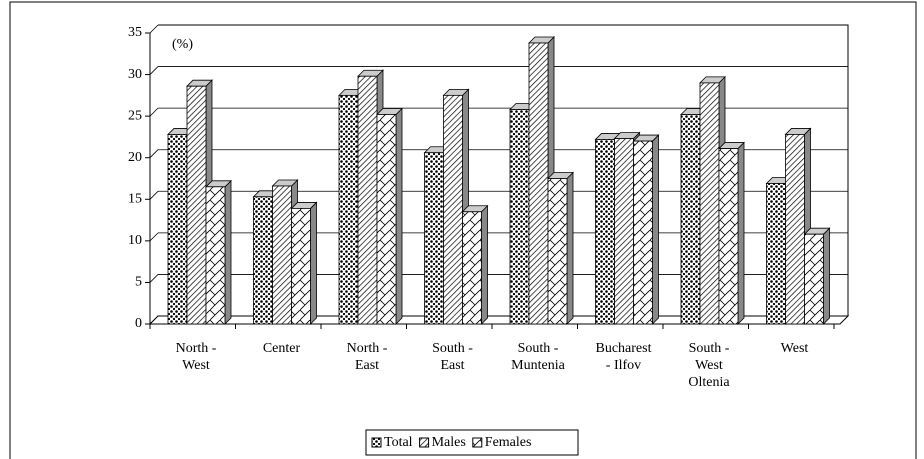 This screenshot has height=459, width=924. I want to click on y-tick-label: 5, so click(138, 282).